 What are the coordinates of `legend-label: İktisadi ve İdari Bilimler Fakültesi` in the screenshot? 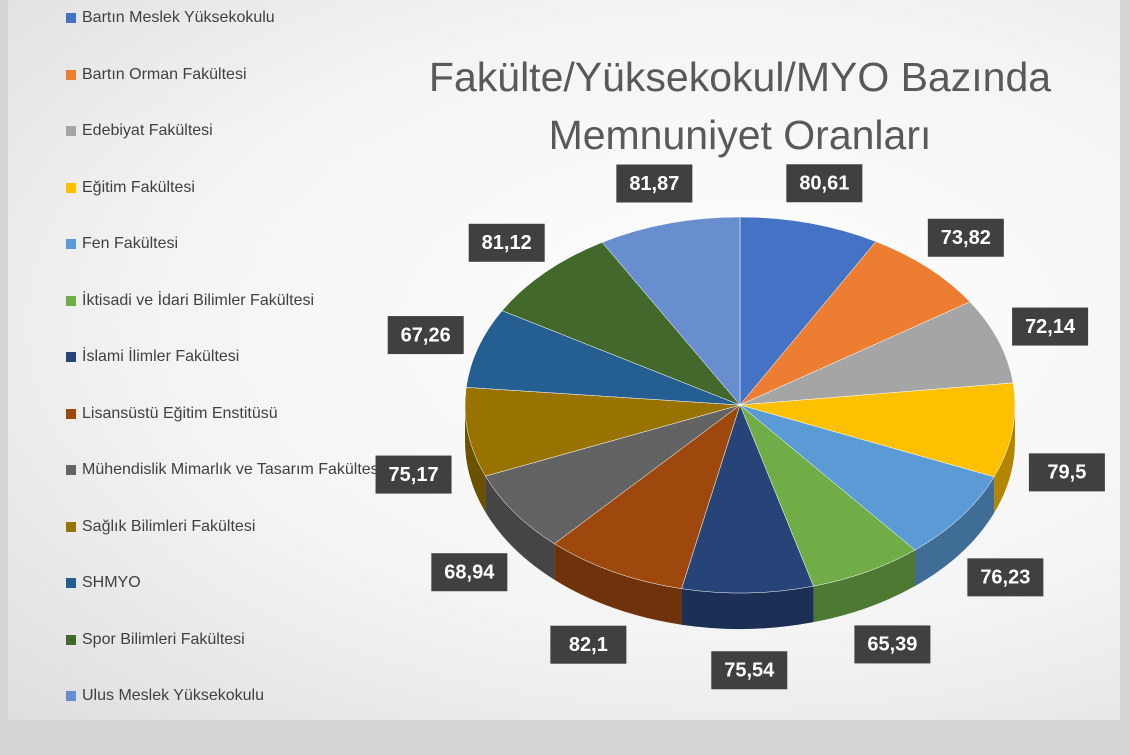 It's located at (198, 300).